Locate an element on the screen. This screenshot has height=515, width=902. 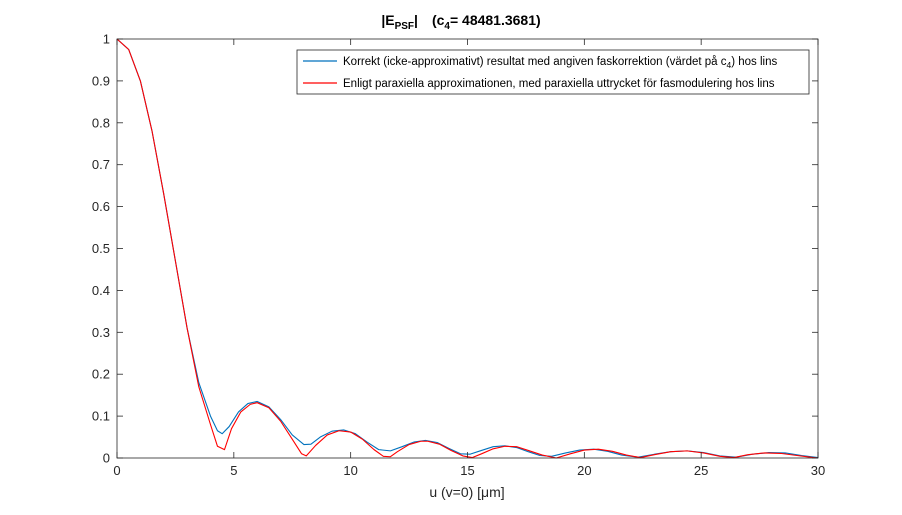
x-tick-label-5: 25 is located at coordinates (701, 470).